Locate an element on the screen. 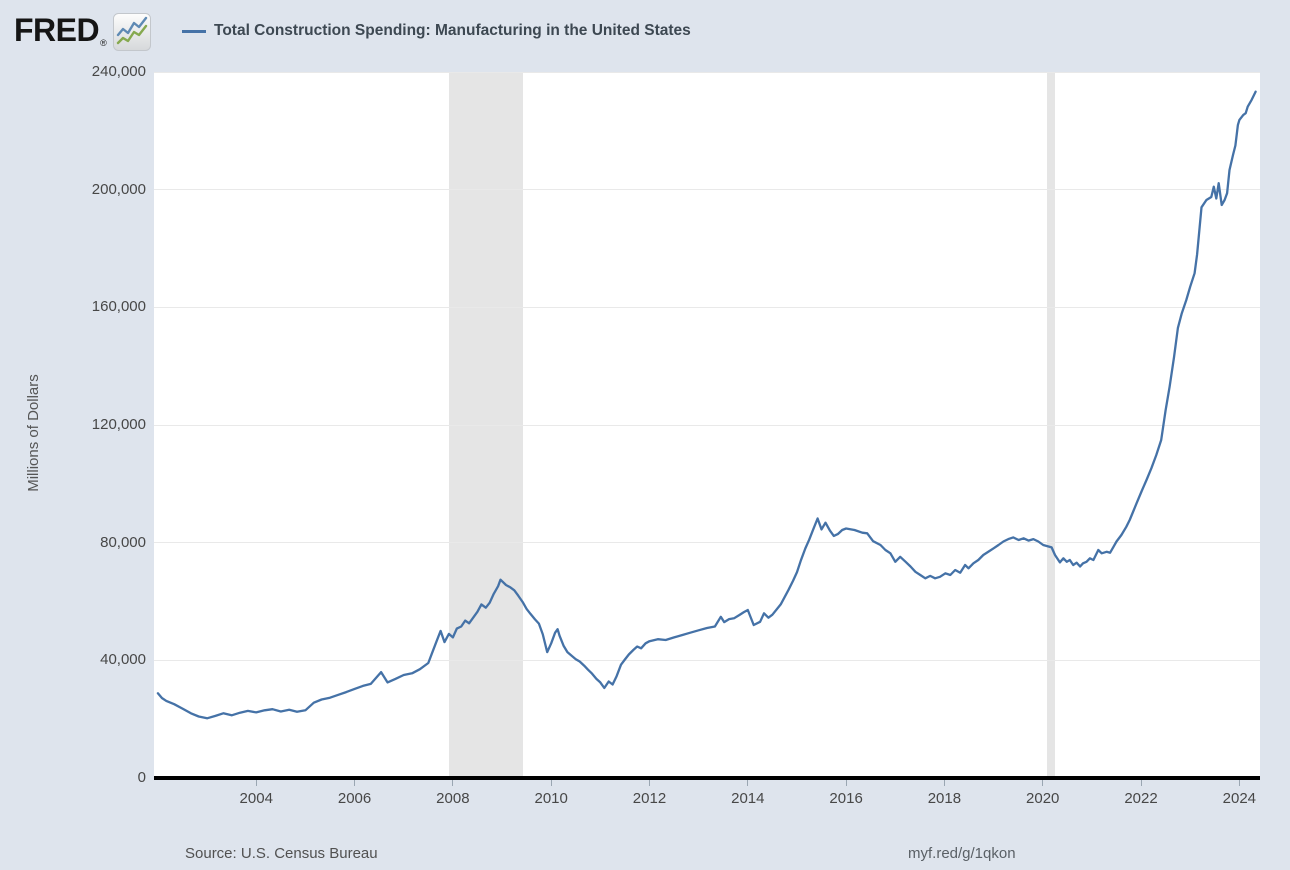 This screenshot has width=1290, height=870. fred-chart-icon is located at coordinates (131, 34).